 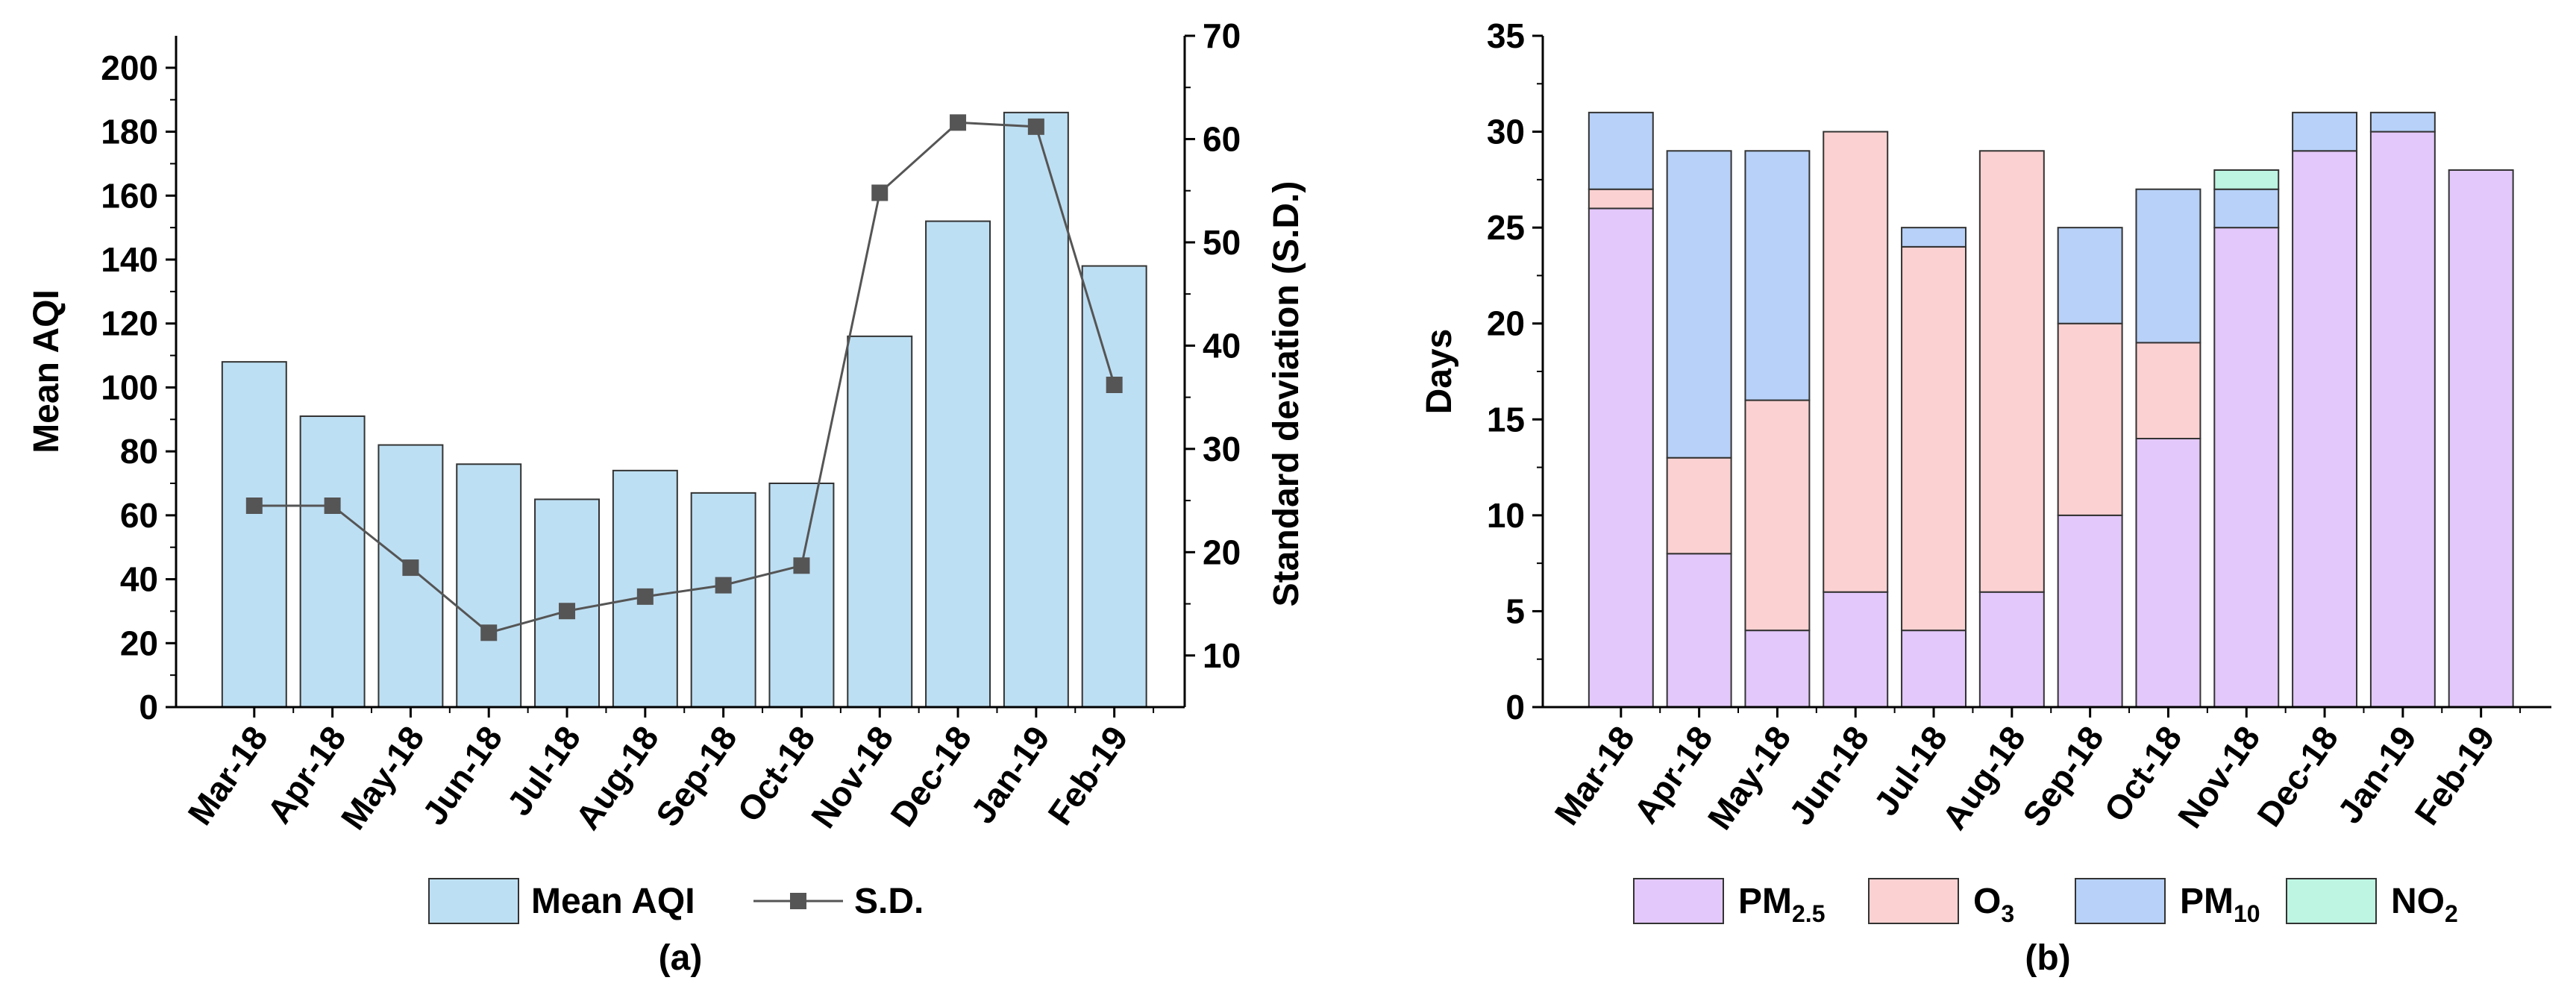 What do you see at coordinates (1506, 35) in the screenshot?
I see `y-tick-label: 35` at bounding box center [1506, 35].